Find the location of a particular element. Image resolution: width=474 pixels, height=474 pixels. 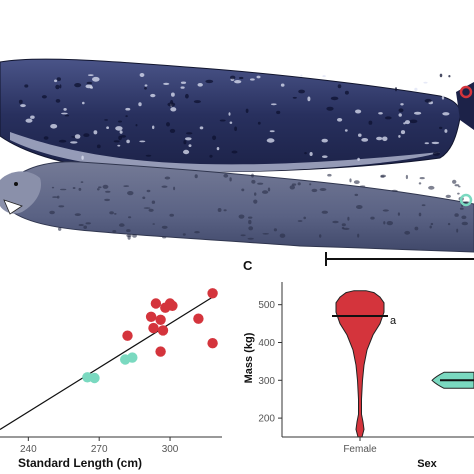

scatter-x-axis-title: Standard Length (cm) is located at coordinates (80, 463).